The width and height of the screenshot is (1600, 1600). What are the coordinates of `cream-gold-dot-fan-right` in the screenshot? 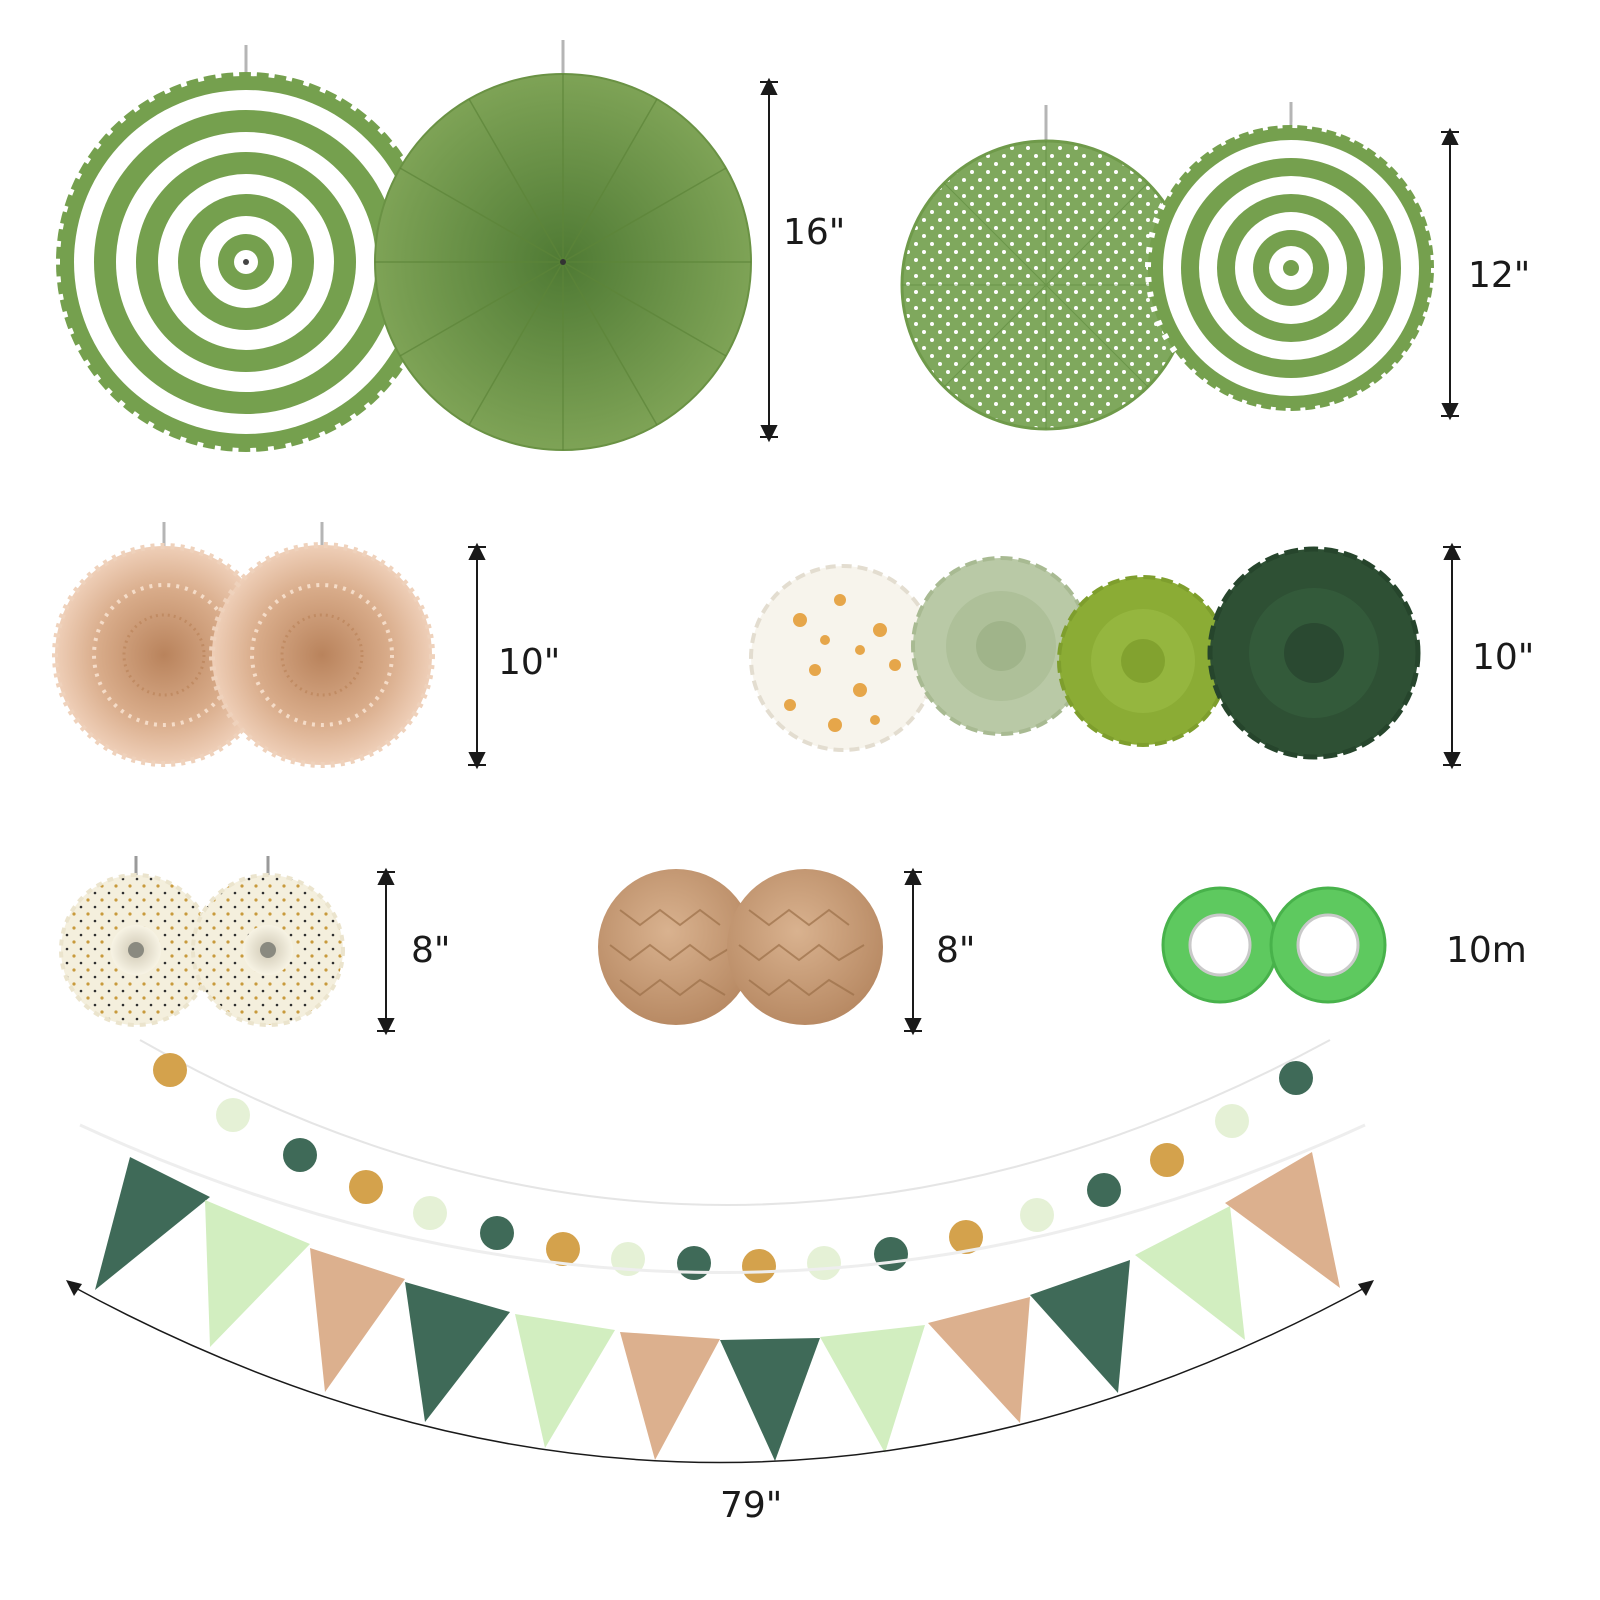 It's located at (268, 941).